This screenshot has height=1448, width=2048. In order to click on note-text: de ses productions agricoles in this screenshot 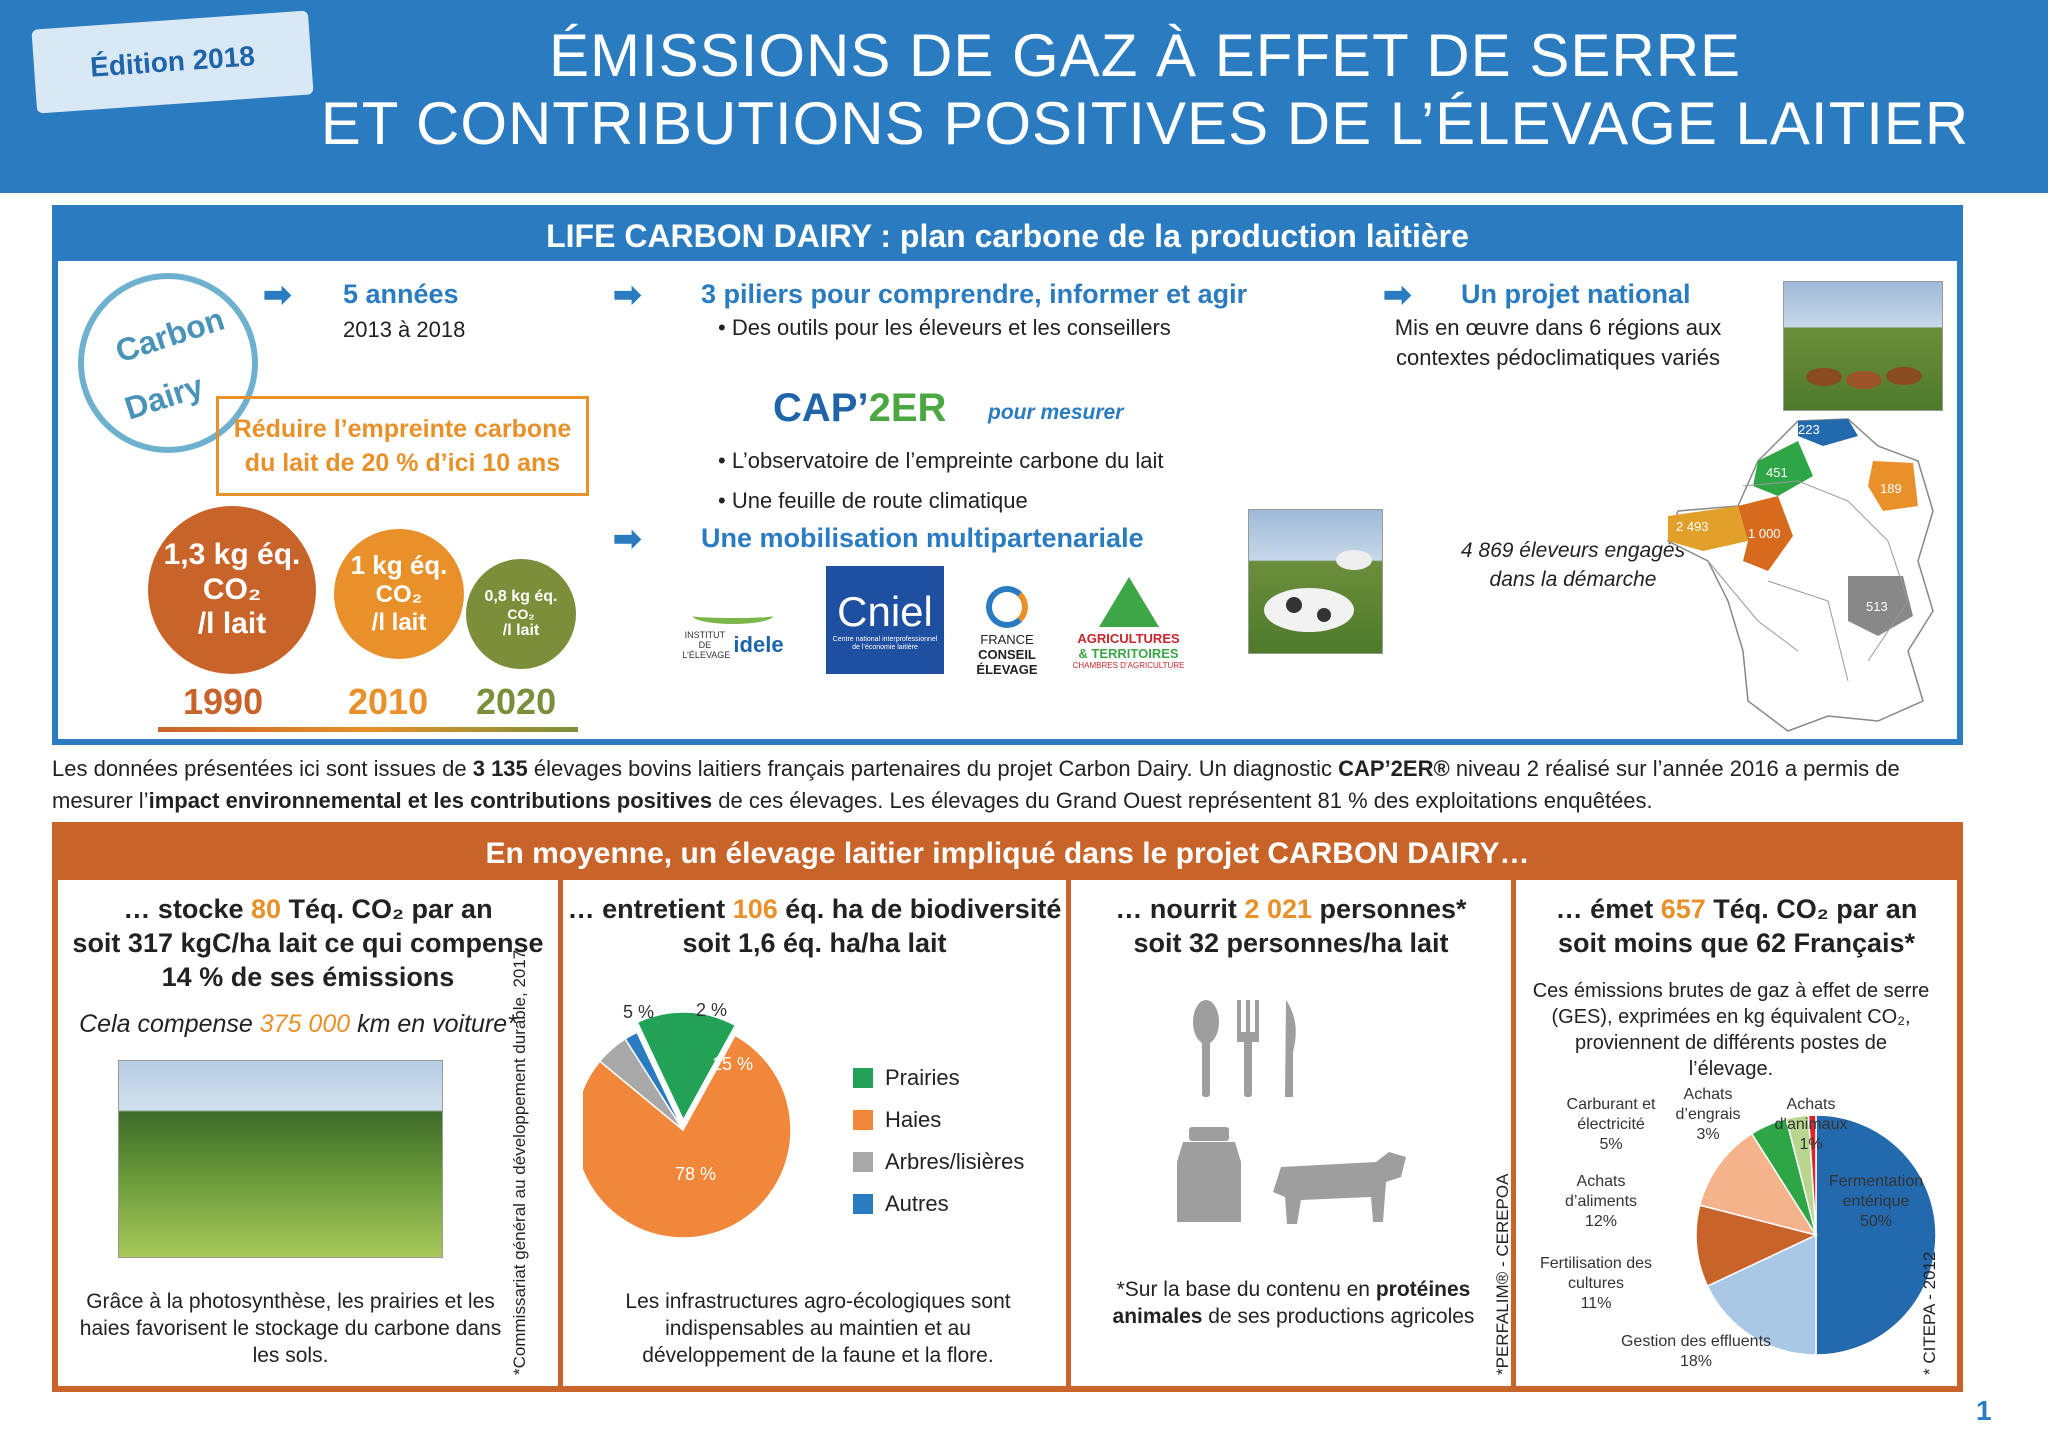, I will do `click(1338, 1316)`.